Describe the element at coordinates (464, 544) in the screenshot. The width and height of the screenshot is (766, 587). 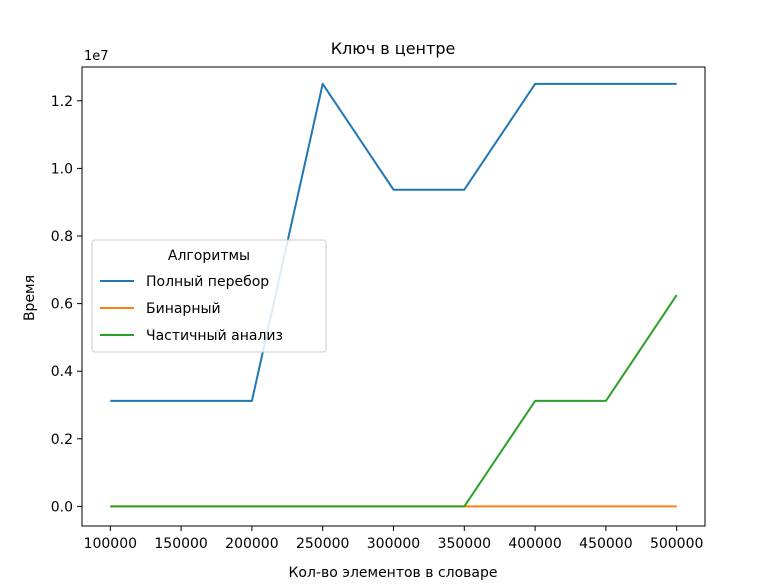
I see `x-tick-label: 350000` at that location.